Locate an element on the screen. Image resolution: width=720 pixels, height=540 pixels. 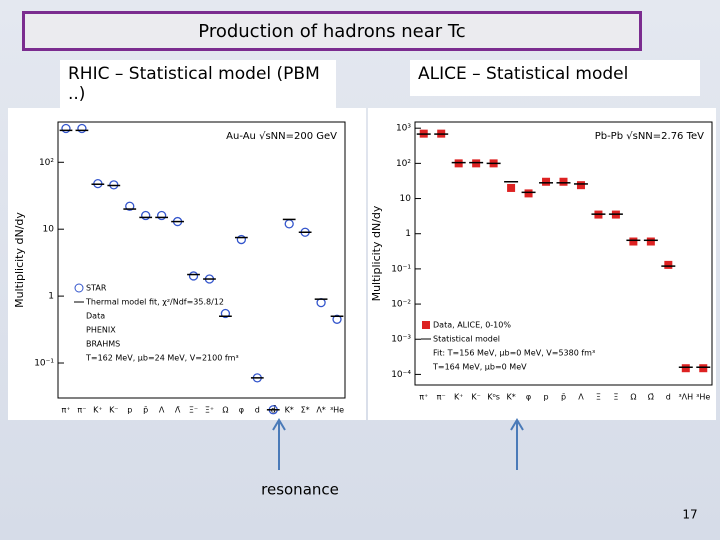
arrow-label: resonance is located at coordinates (300, 490).